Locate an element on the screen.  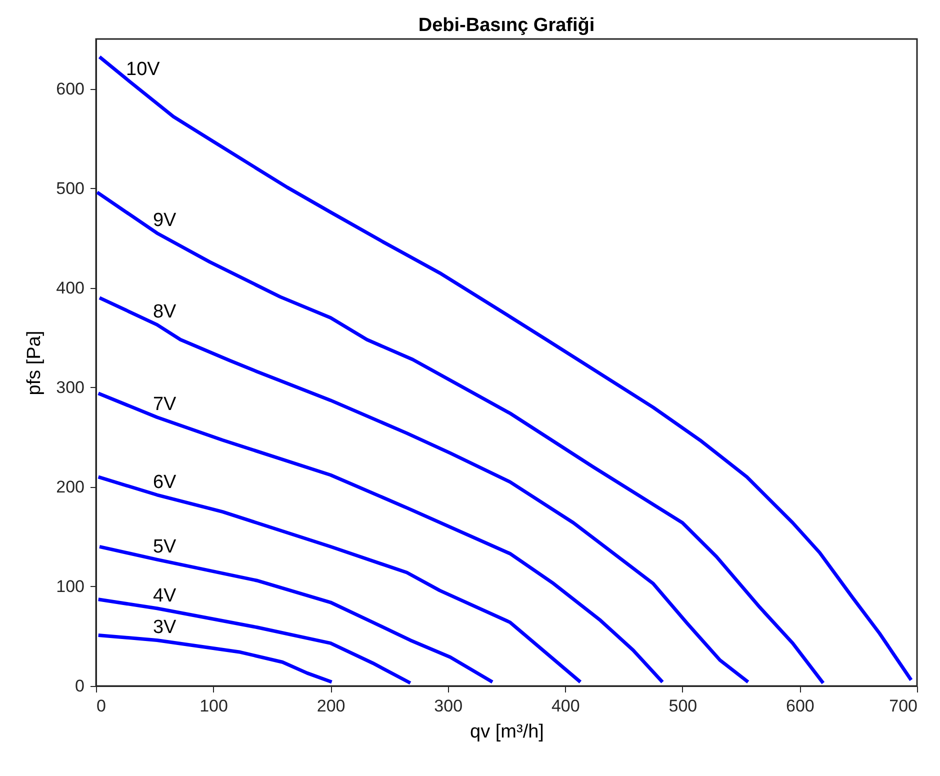
x-tick-label: 600 is located at coordinates (800, 706).